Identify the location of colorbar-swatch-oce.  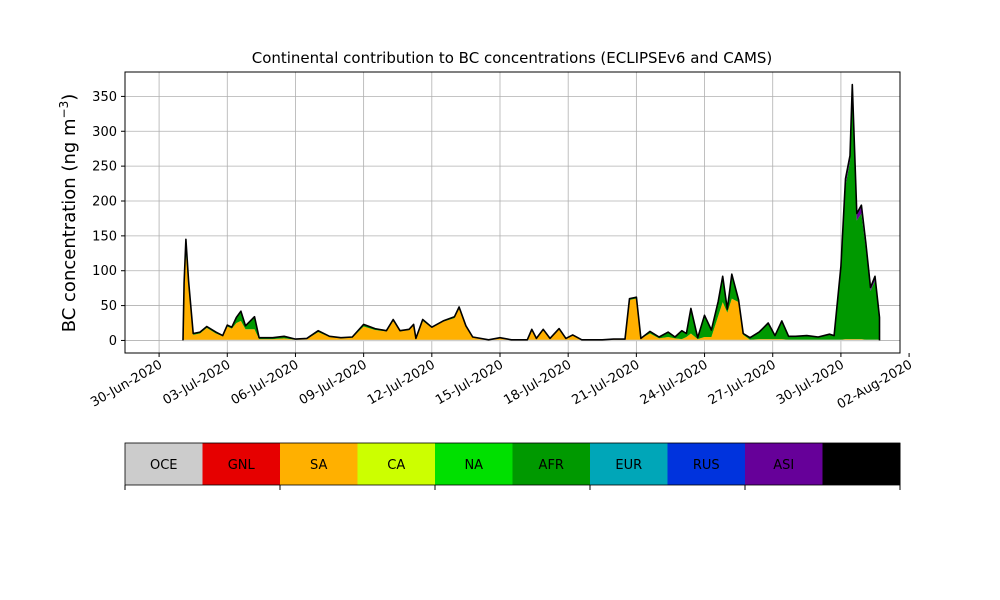
(164, 464).